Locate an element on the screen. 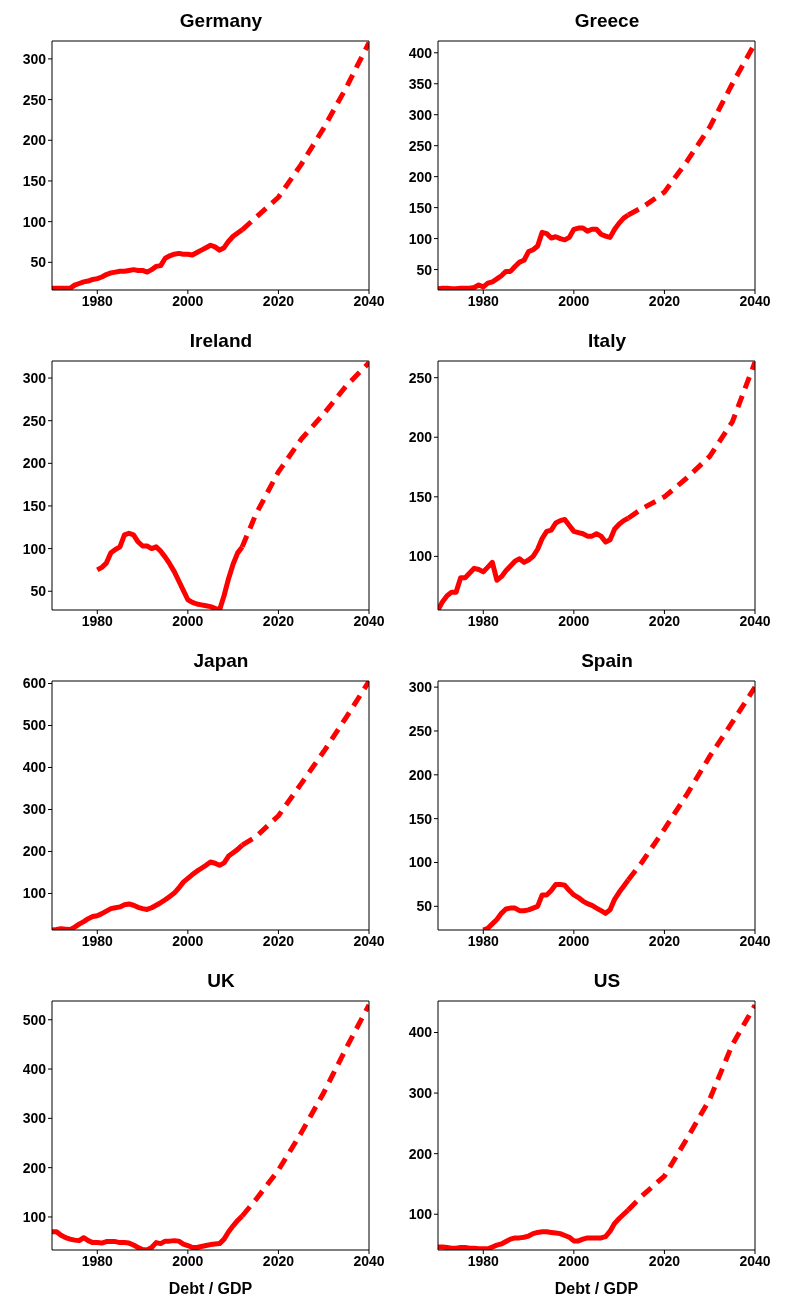 The width and height of the screenshot is (788, 1306). y-tick-label: 350 is located at coordinates (420, 83).